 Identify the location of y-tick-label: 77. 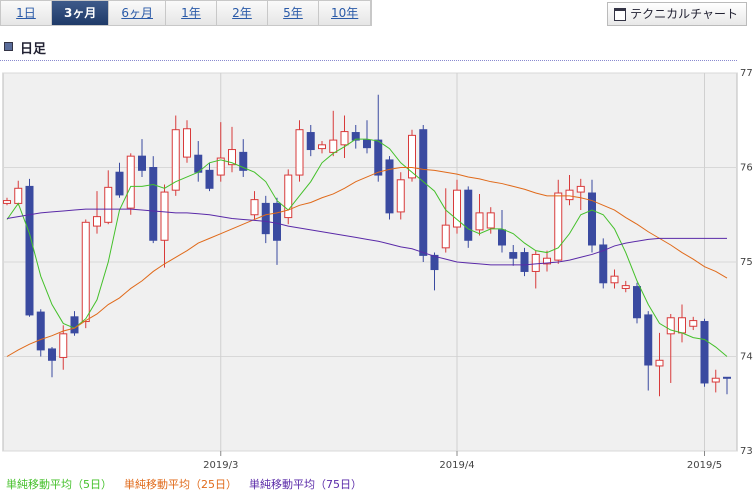
(746, 73).